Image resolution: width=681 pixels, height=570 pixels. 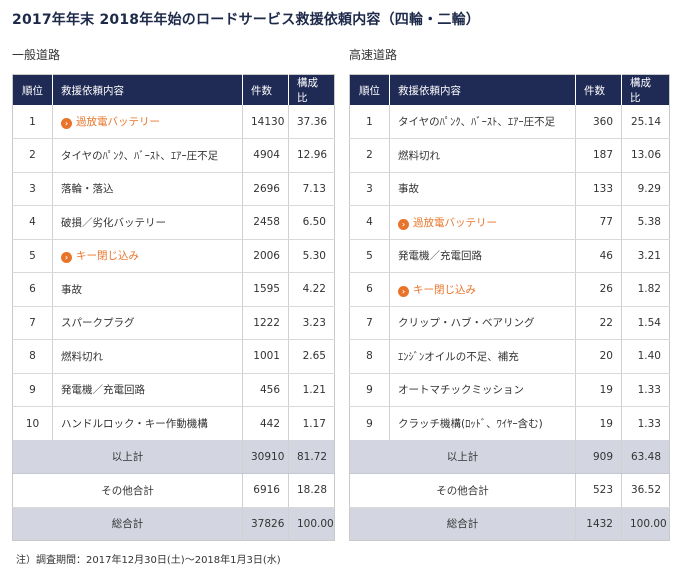 I want to click on content-label: クラッチ機構(ﾛｯﾄﾞ、ﾜｲﾔｰ含む), so click(x=470, y=424).